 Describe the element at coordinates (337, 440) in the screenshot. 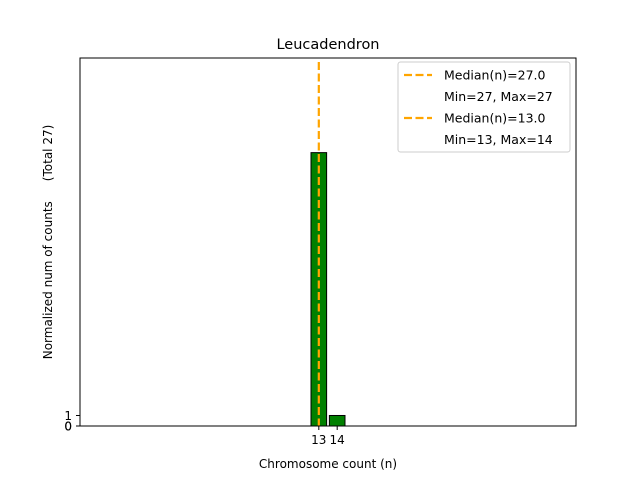

I see `x-tick-label: 14` at that location.